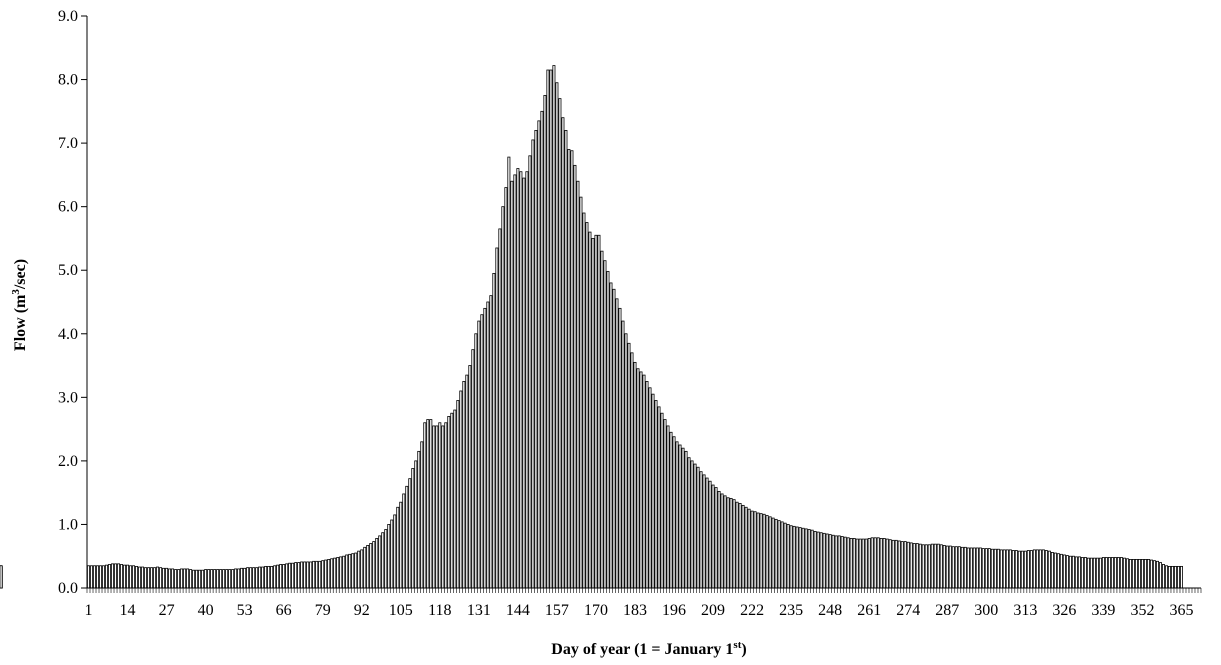 This screenshot has width=1221, height=665. Describe the element at coordinates (323, 610) in the screenshot. I see `x-tick-label: 79` at that location.